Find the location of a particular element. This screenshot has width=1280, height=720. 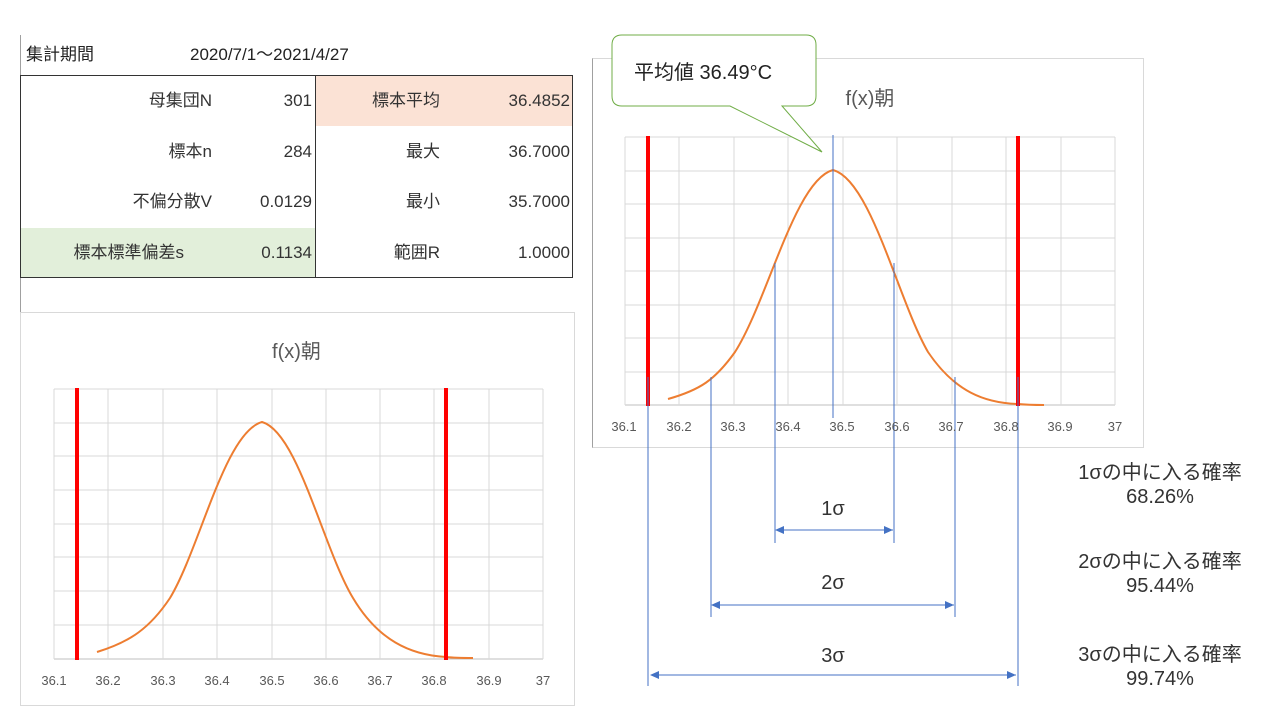

right-x-tick: 36.4 is located at coordinates (788, 426).